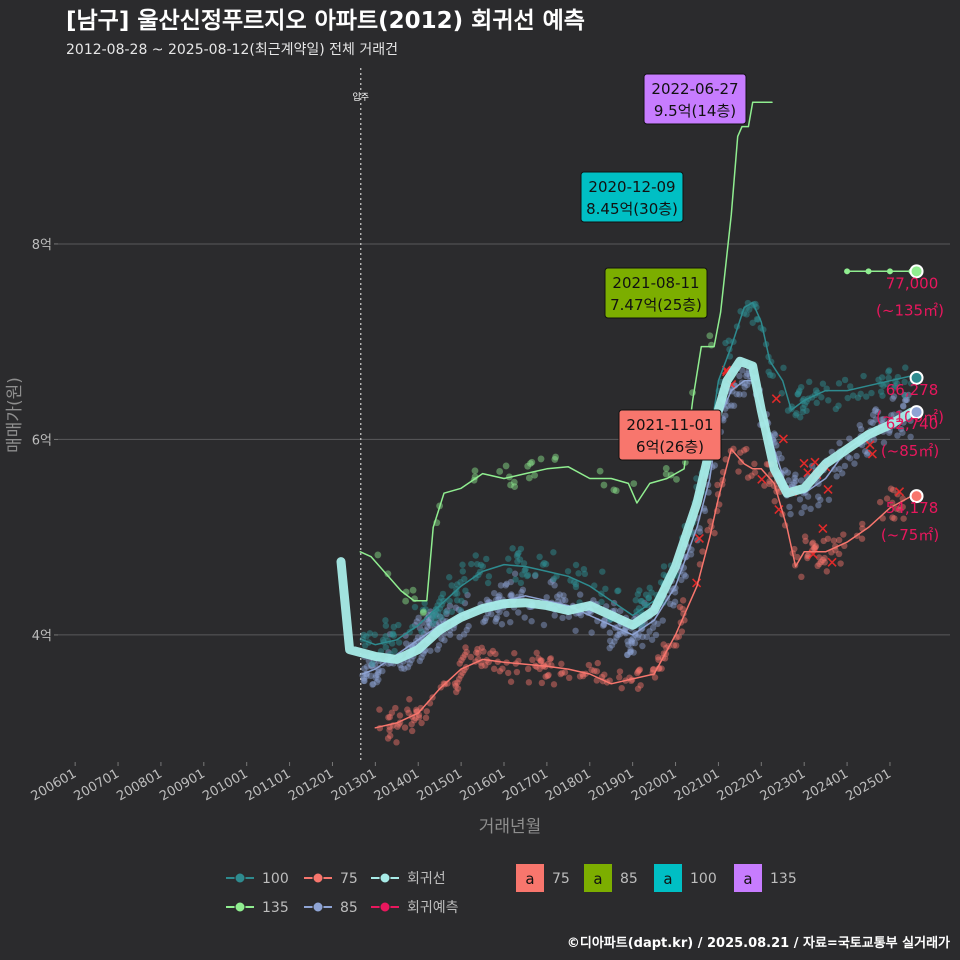 The image size is (960, 960). What do you see at coordinates (655, 283) in the screenshot?
I see `callout-date: 2021-08-11` at bounding box center [655, 283].